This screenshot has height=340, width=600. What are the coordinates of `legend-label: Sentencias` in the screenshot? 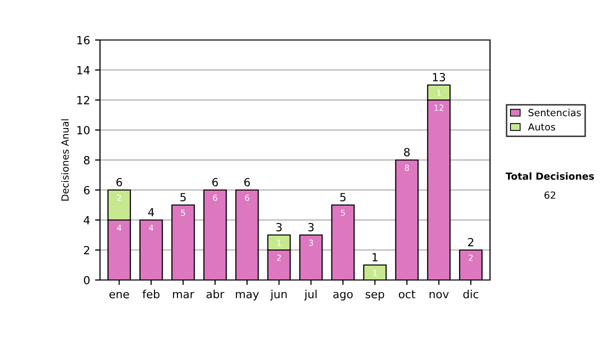 It's located at (554, 112).